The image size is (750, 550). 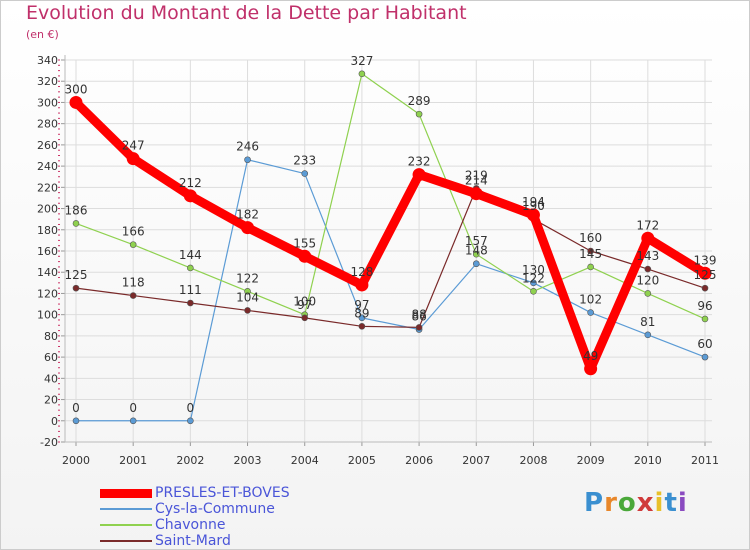 I want to click on data-label: 289, so click(x=419, y=101).